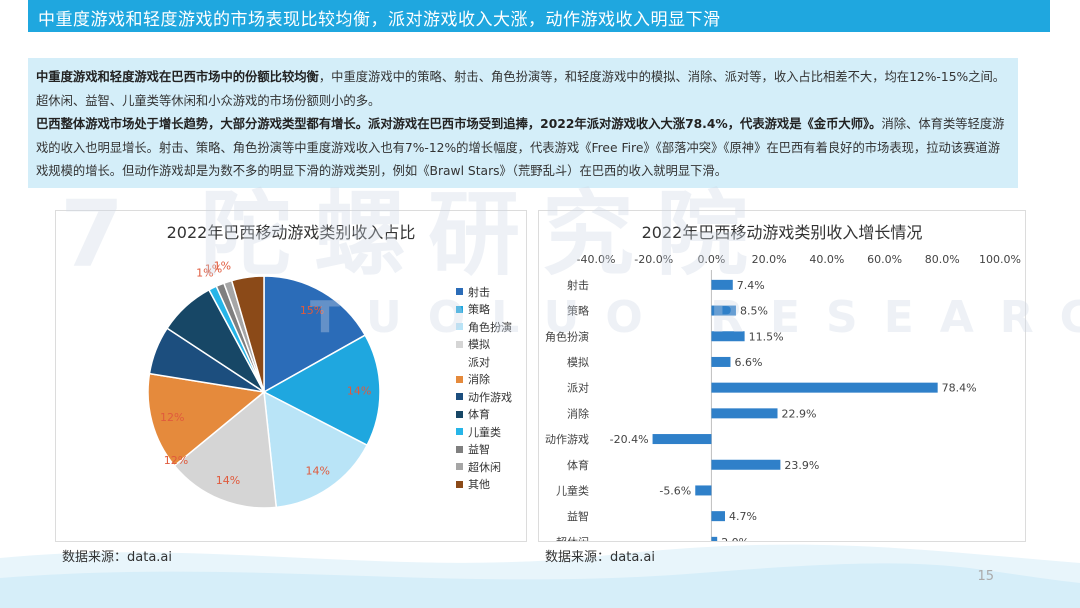 This screenshot has width=1080, height=608. What do you see at coordinates (723, 310) in the screenshot?
I see `bar-策略` at bounding box center [723, 310].